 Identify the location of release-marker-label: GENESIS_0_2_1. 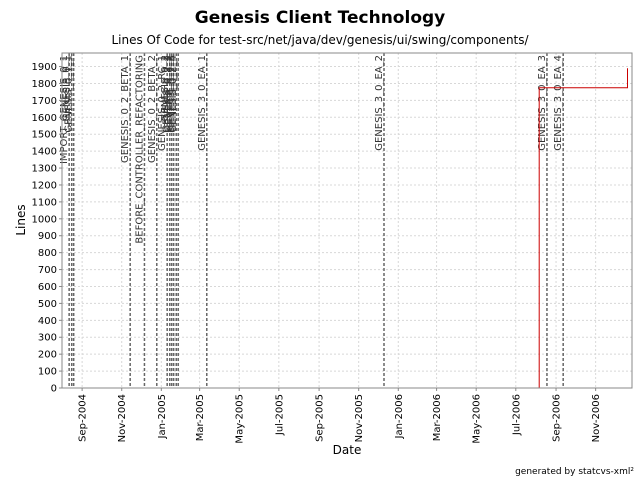
(167, 94).